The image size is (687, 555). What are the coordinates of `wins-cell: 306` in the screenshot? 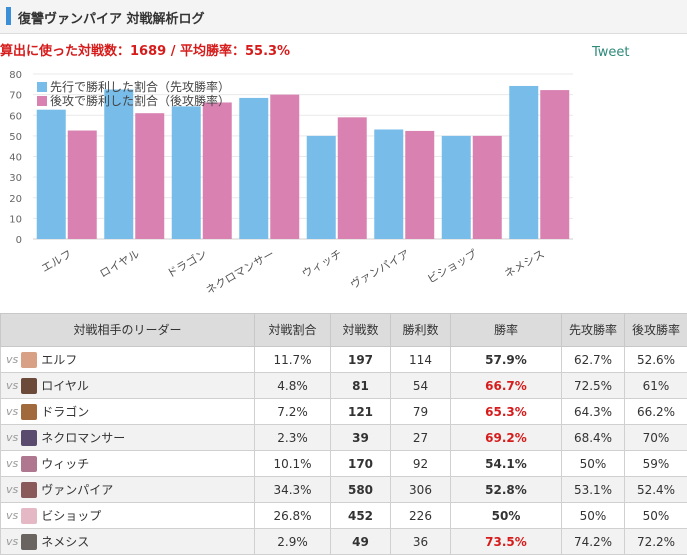 It's located at (421, 490).